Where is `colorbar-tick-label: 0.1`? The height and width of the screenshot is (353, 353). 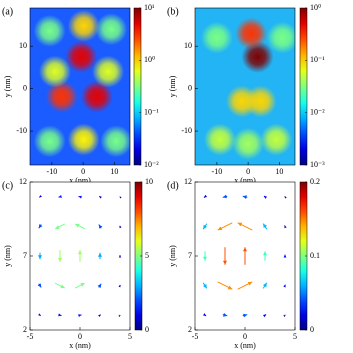 colorbar-tick-label: 0.1 is located at coordinates (315, 255).